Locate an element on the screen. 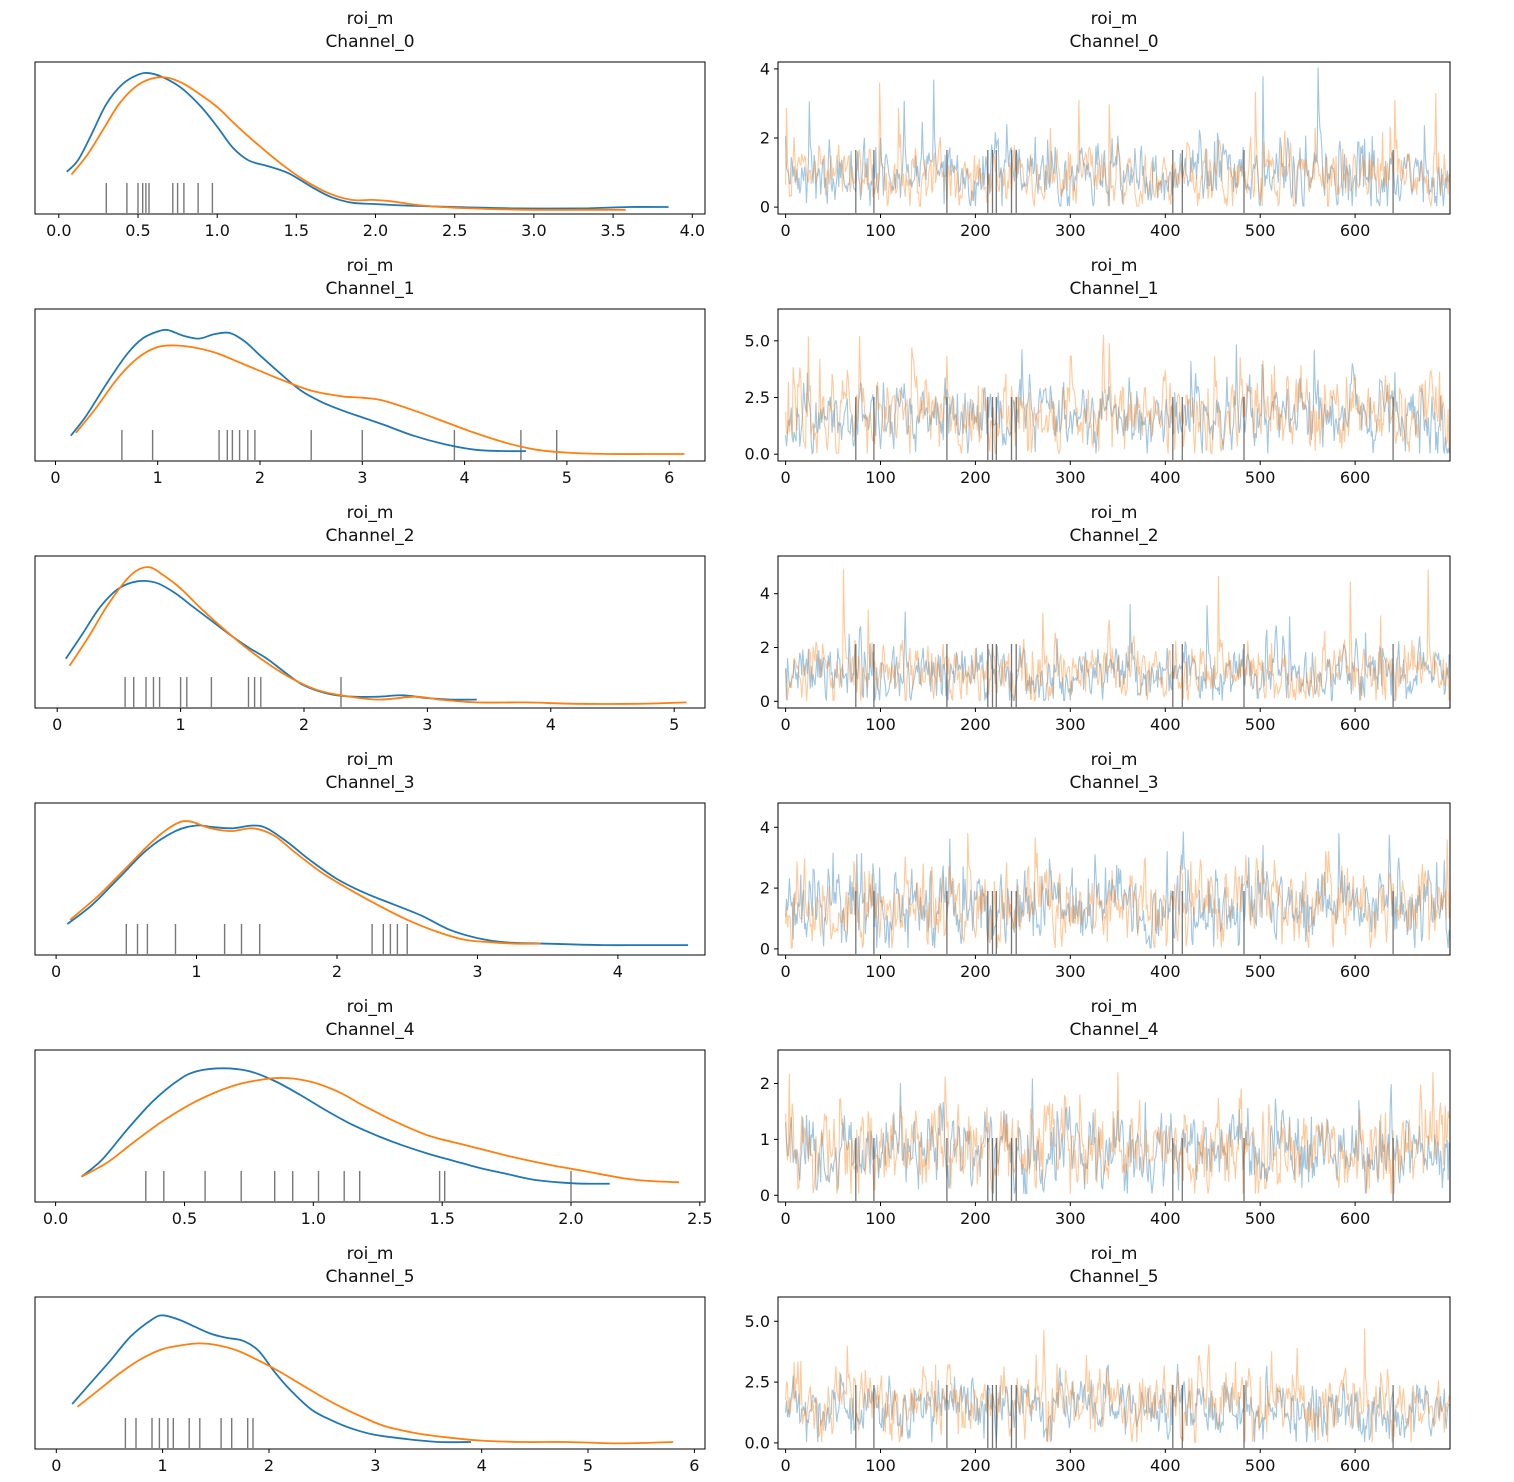 Image resolution: width=1514 pixels, height=1482 pixels. x-tick-label: 400 is located at coordinates (1165, 1465).